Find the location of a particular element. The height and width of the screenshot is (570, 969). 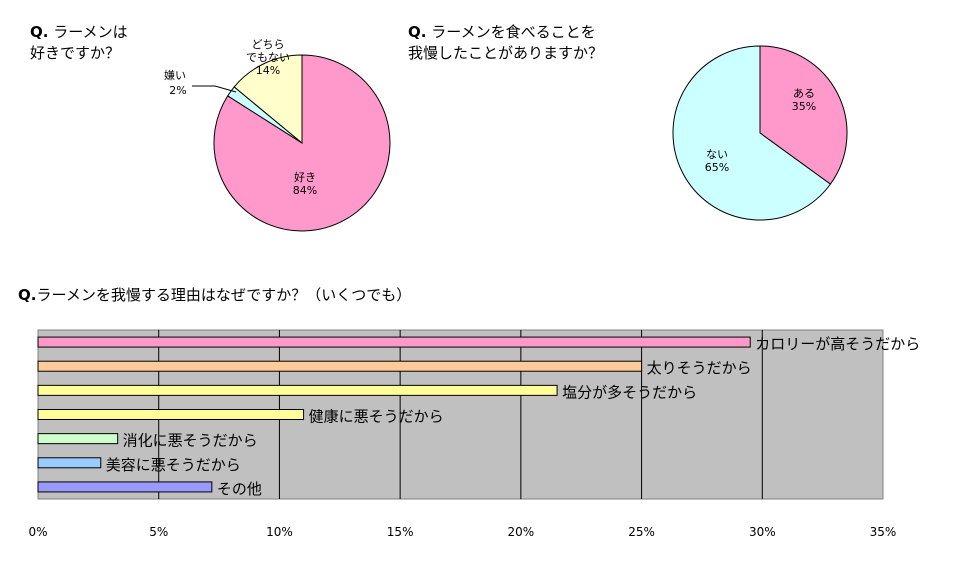

pie1-slice-1-value: 65% is located at coordinates (717, 167).